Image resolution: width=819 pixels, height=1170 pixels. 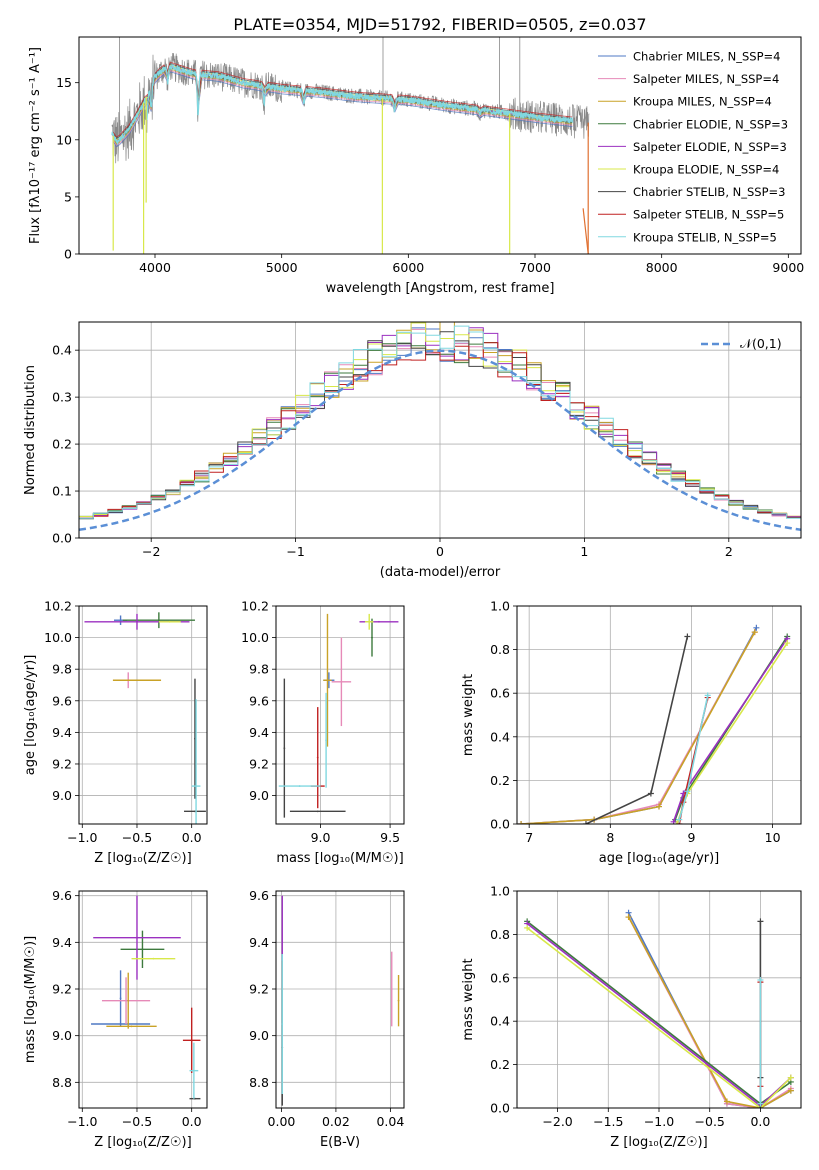 I want to click on weight_vs_age-xtick-label: 7, so click(x=529, y=837).